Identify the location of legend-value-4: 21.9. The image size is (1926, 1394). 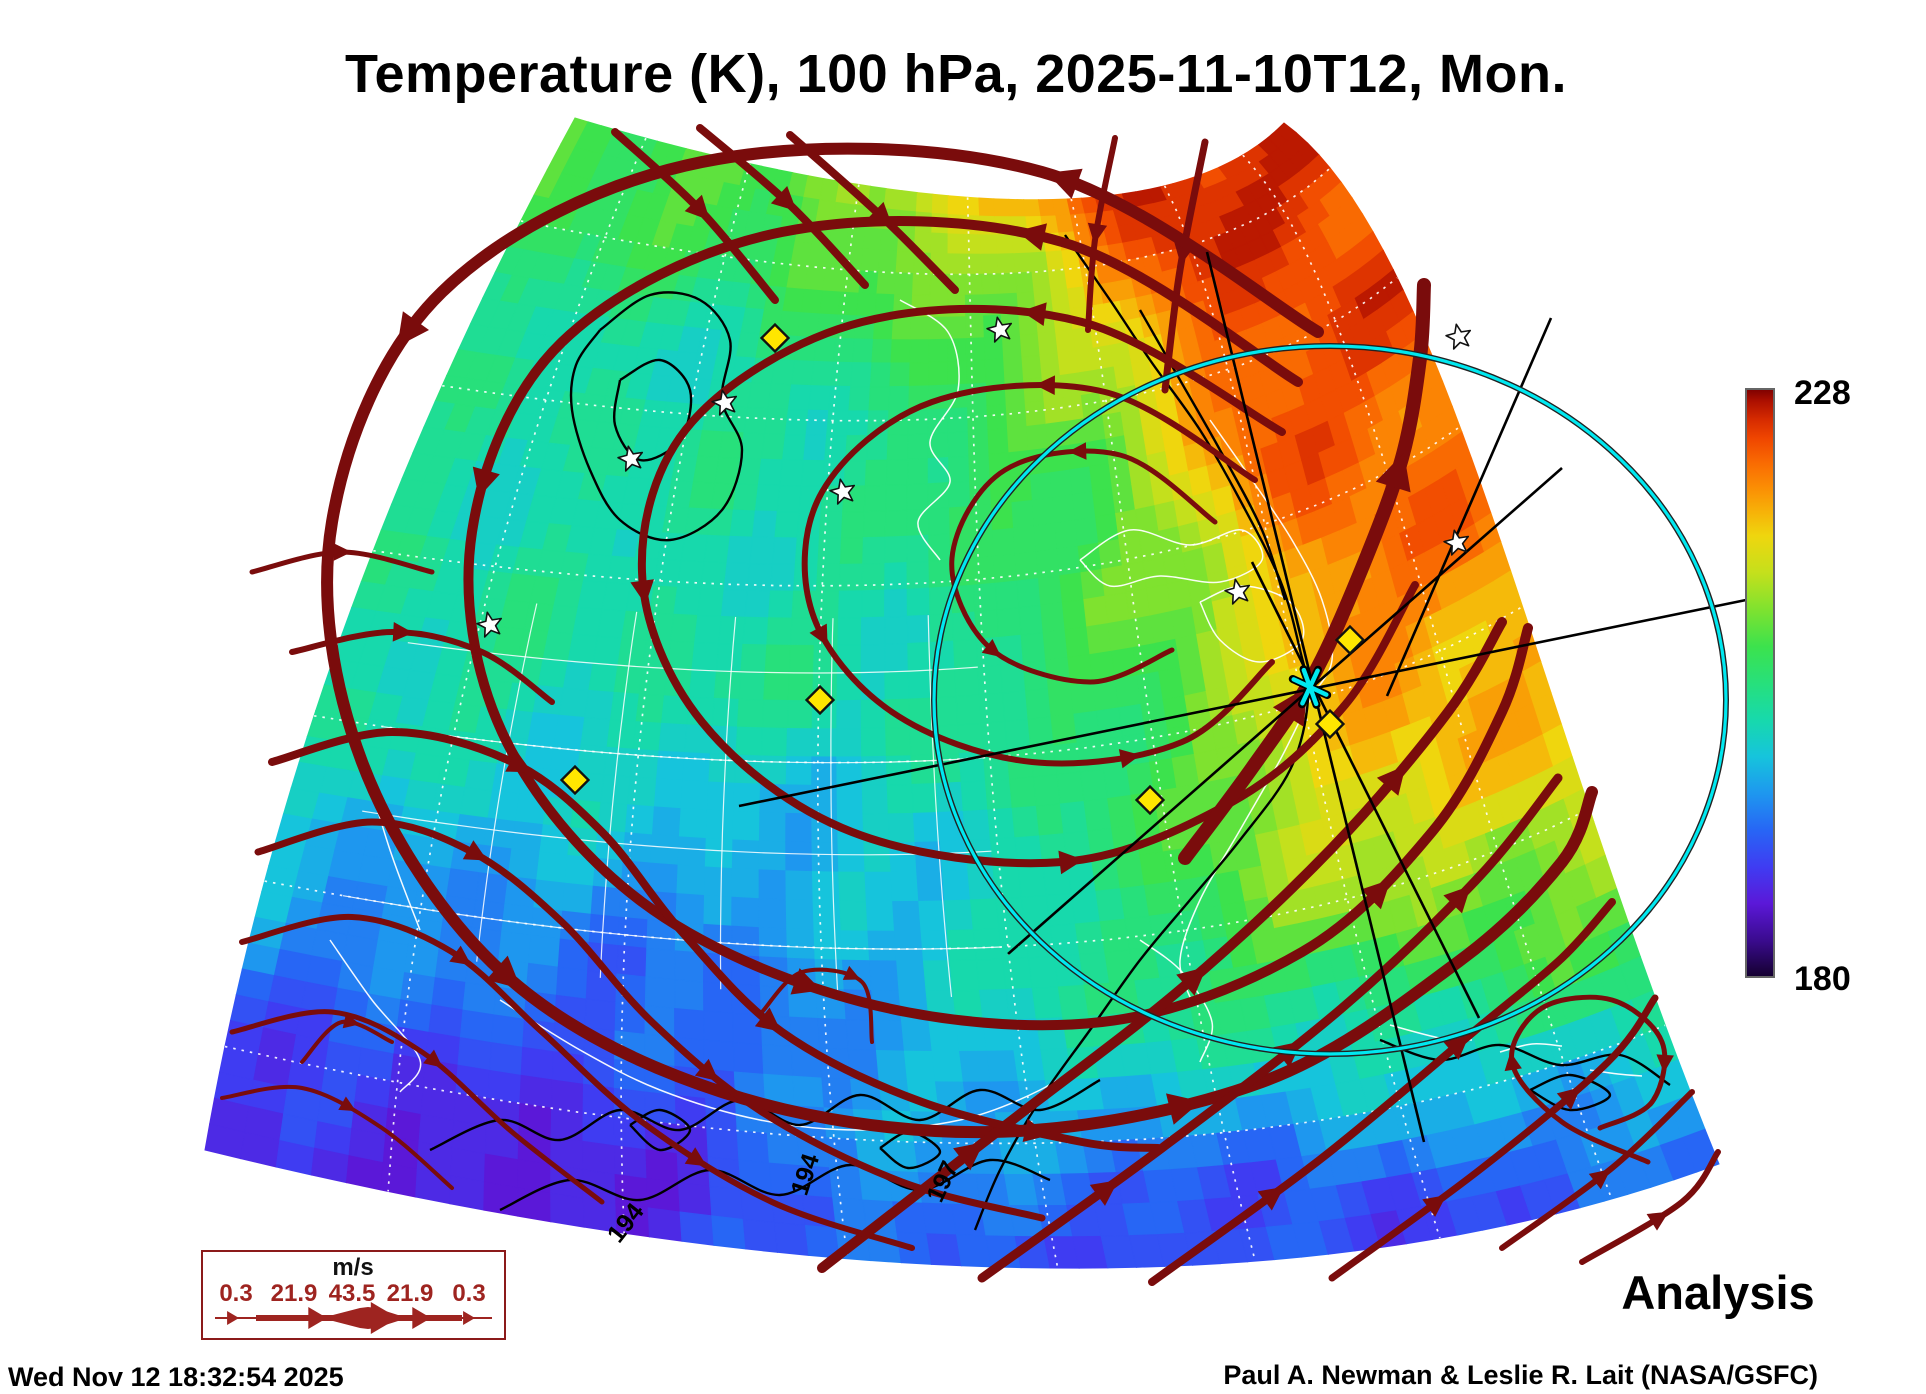
(410, 1293).